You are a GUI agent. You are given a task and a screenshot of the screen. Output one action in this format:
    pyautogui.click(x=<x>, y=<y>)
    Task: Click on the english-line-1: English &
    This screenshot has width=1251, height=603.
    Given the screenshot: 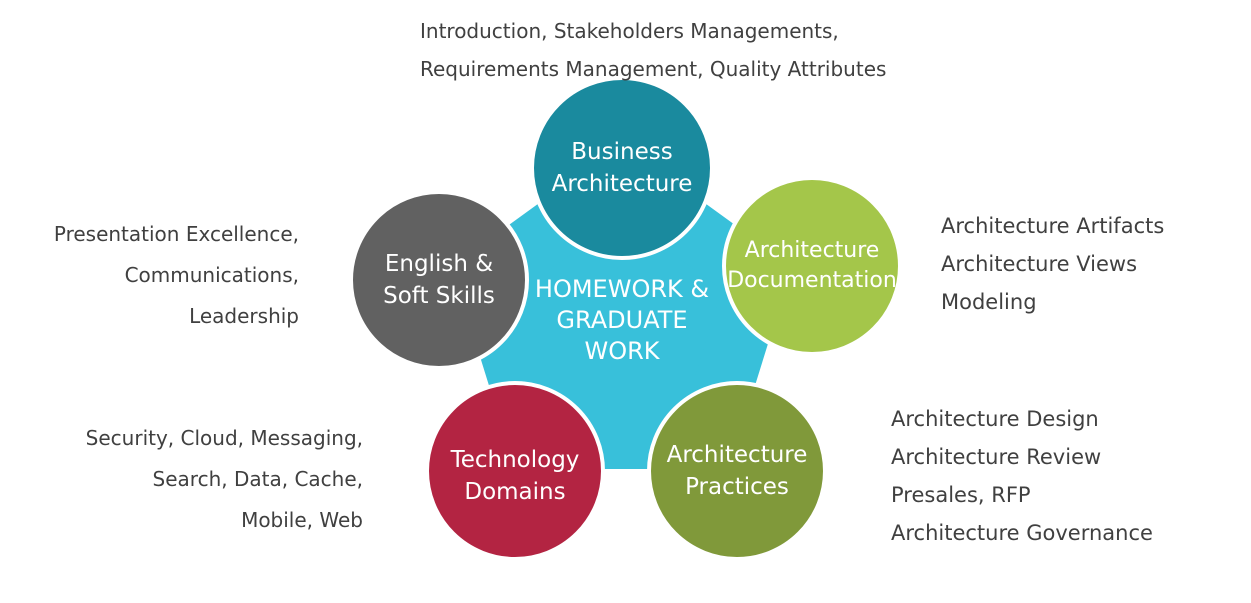 What is the action you would take?
    pyautogui.click(x=439, y=264)
    